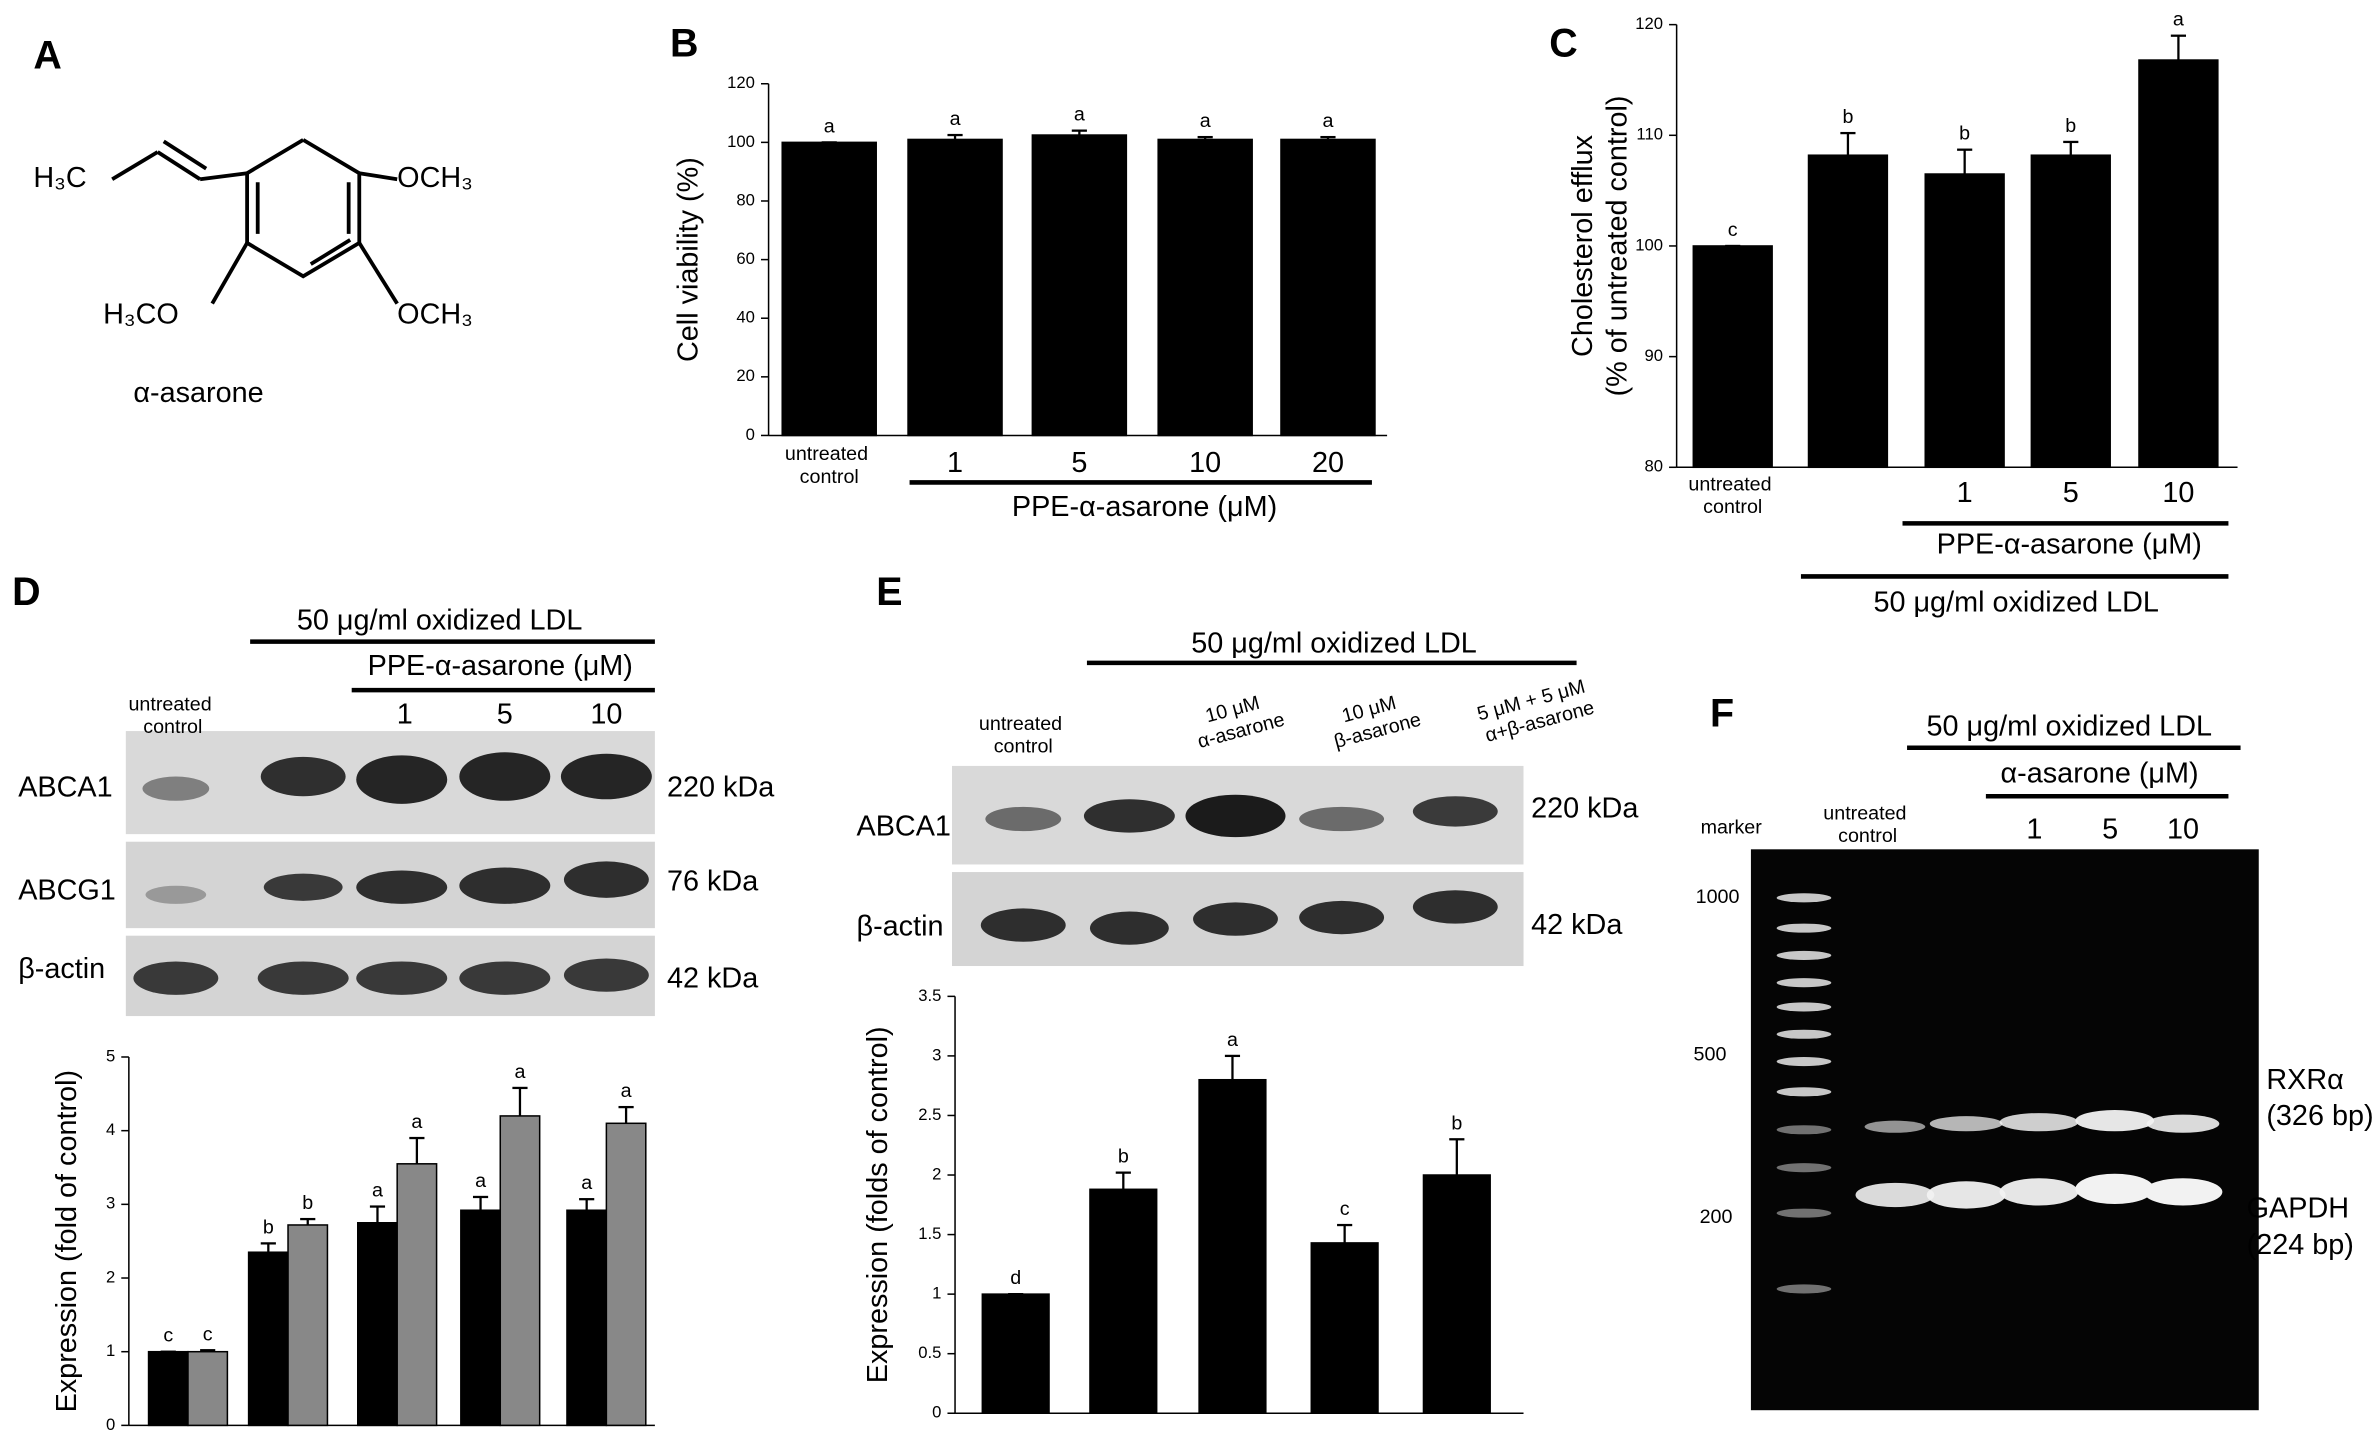 The width and height of the screenshot is (2377, 1450). I want to click on size-label: 220 kDa, so click(1585, 809).